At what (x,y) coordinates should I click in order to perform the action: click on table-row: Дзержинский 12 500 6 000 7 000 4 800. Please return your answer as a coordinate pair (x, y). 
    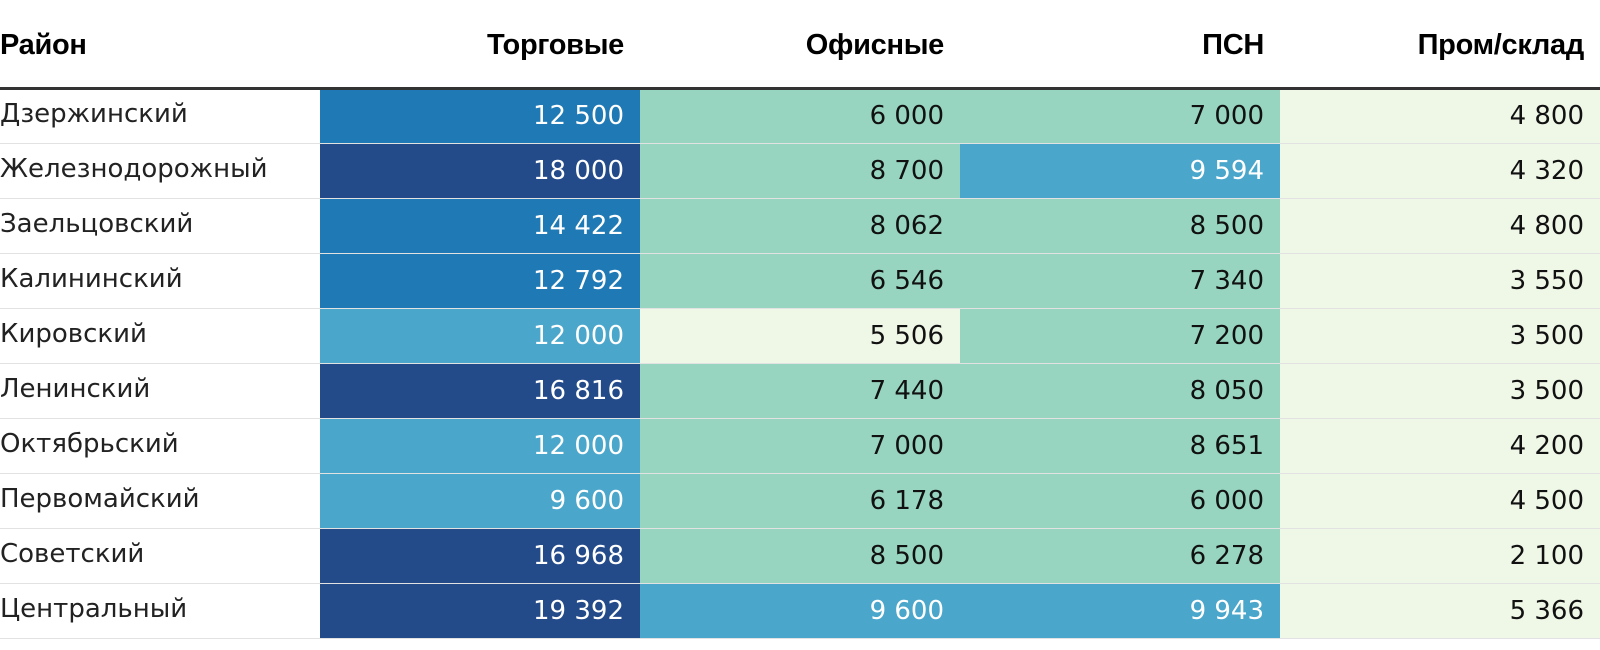
    Looking at the image, I should click on (800, 116).